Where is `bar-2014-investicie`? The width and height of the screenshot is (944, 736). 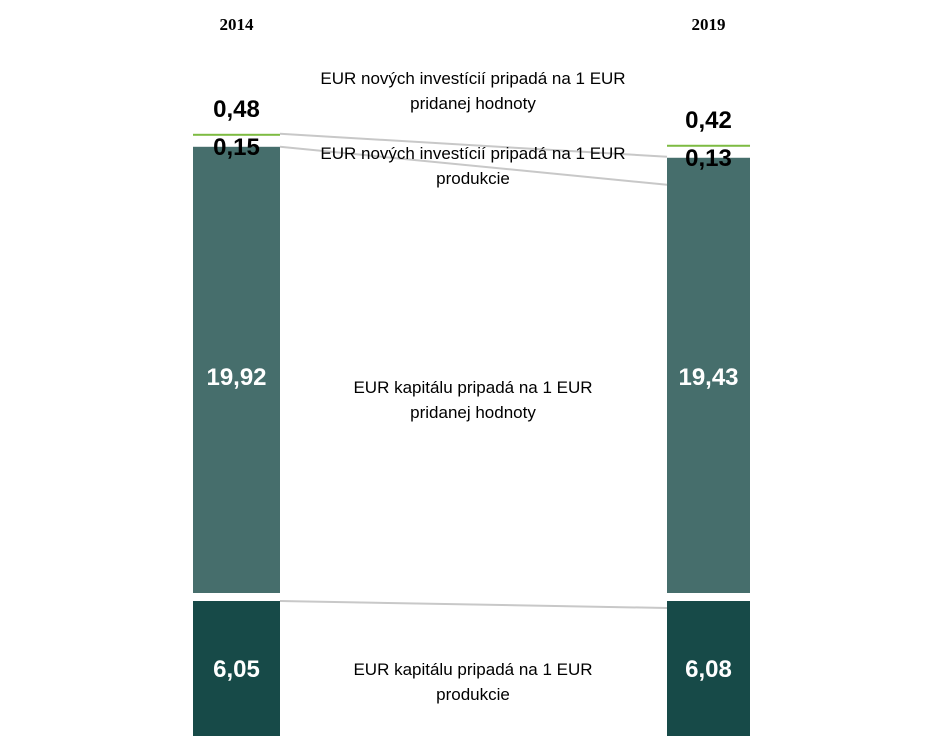
bar-2014-investicie is located at coordinates (236, 134).